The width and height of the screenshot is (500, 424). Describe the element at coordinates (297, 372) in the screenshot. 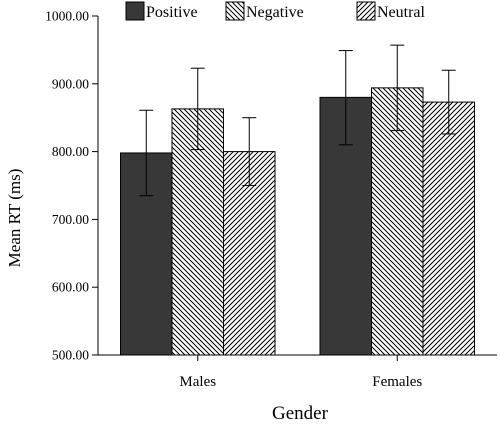

I see `x-axis: Males Females` at that location.